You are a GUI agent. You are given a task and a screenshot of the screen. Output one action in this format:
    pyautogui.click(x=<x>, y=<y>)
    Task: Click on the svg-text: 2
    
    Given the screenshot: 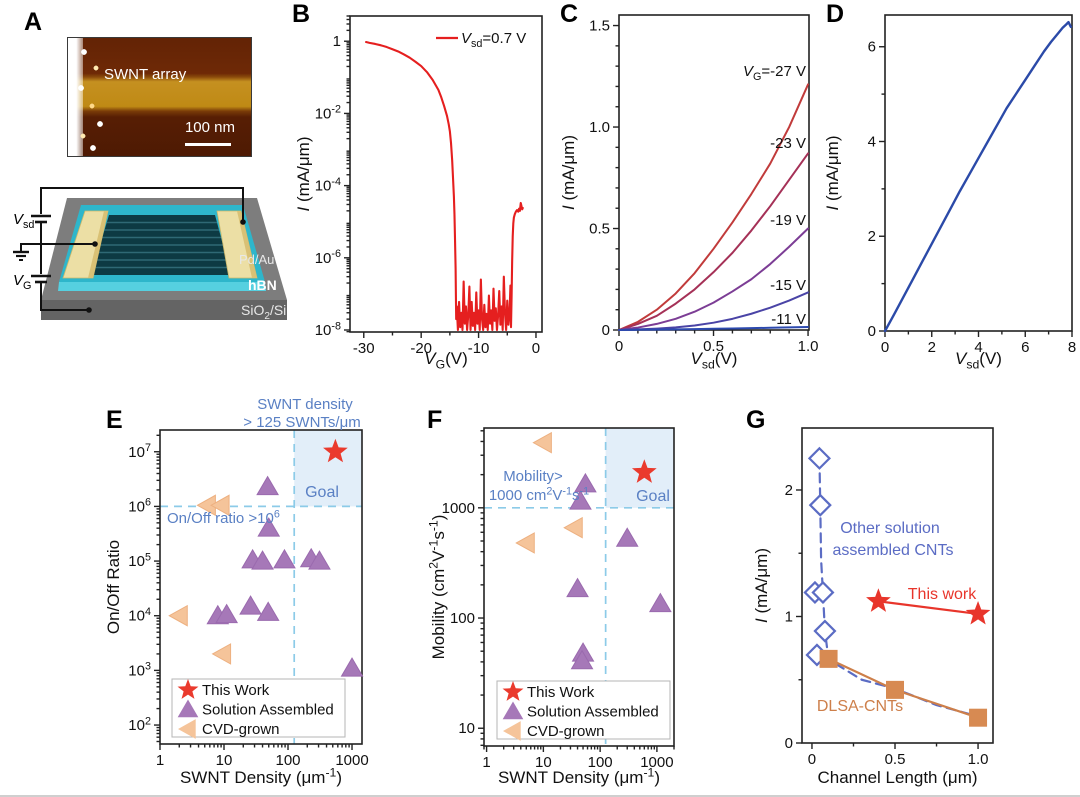 What is the action you would take?
    pyautogui.click(x=872, y=236)
    